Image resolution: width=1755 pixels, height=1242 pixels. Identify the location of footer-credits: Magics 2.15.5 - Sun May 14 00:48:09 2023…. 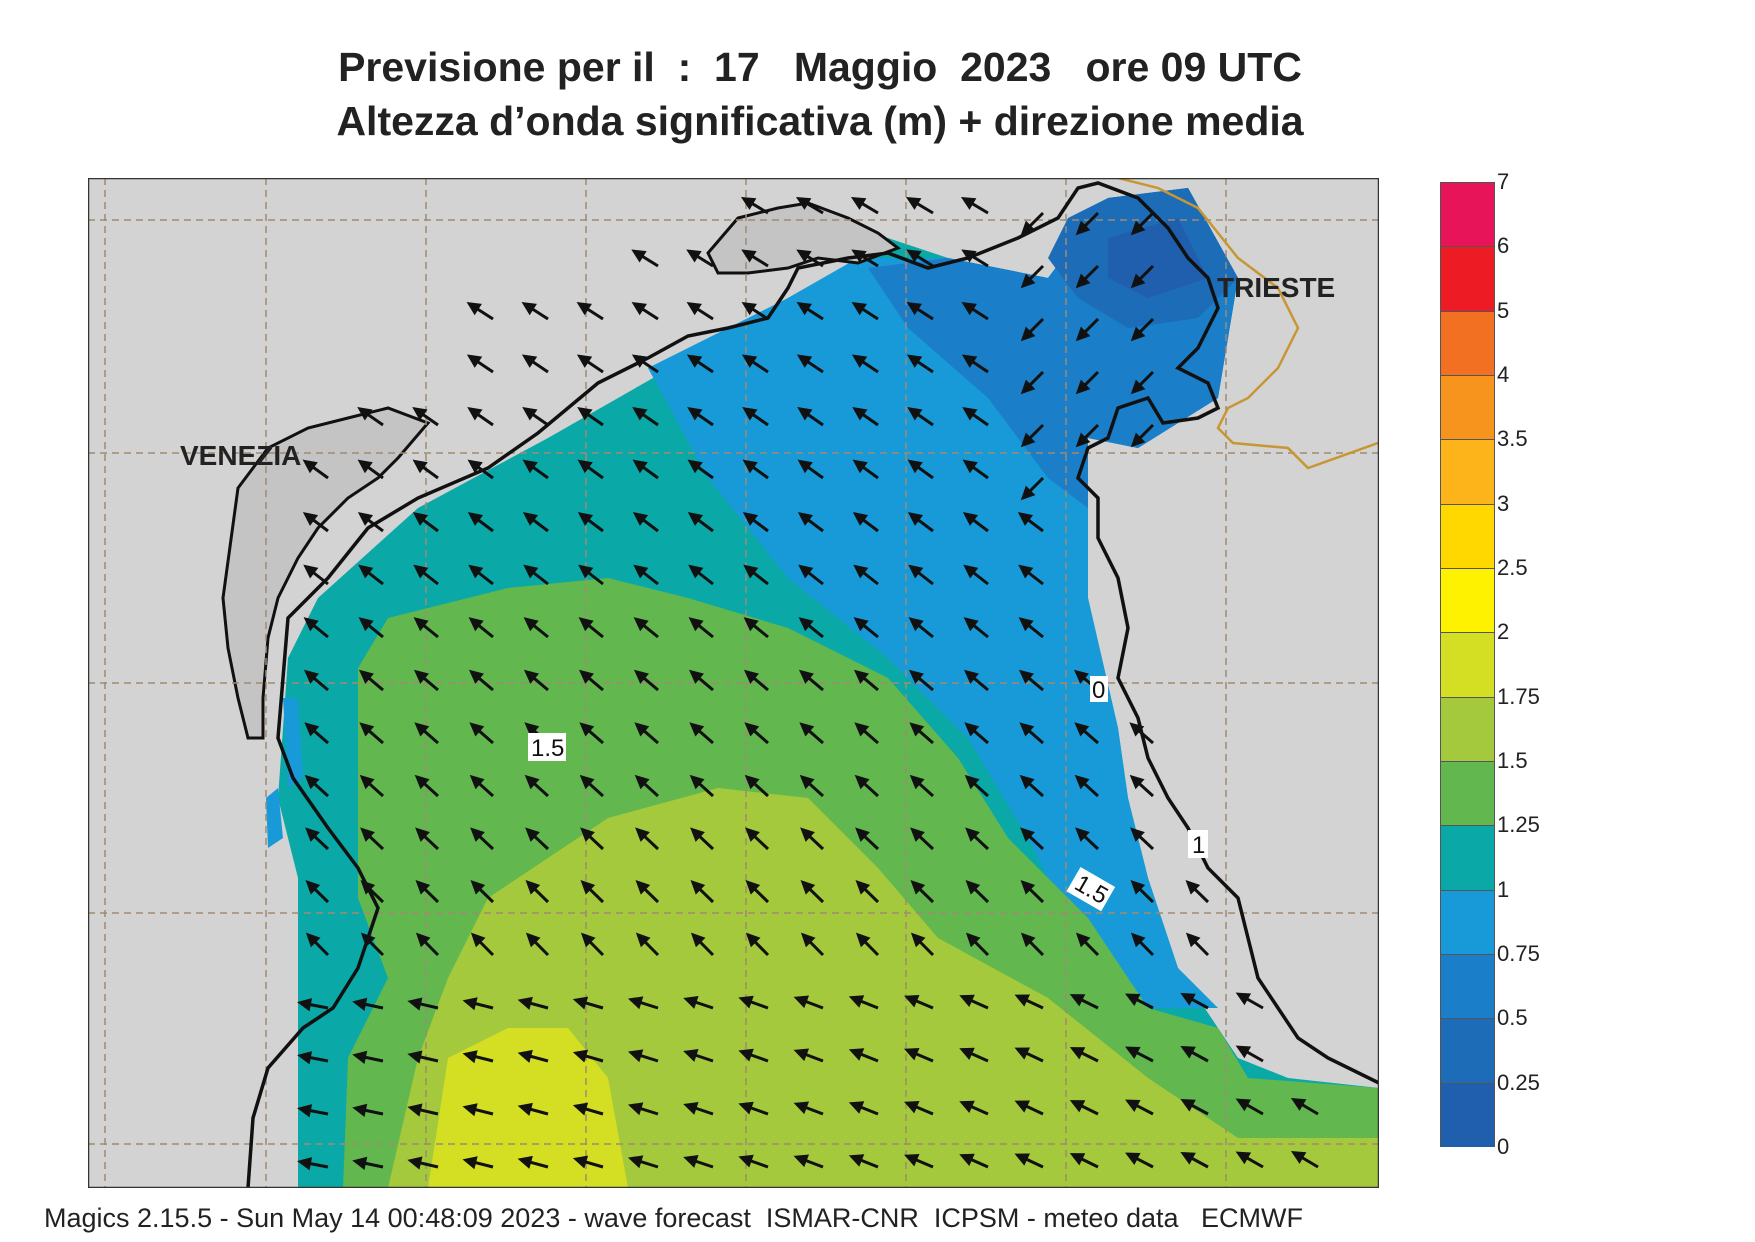
(673, 1218).